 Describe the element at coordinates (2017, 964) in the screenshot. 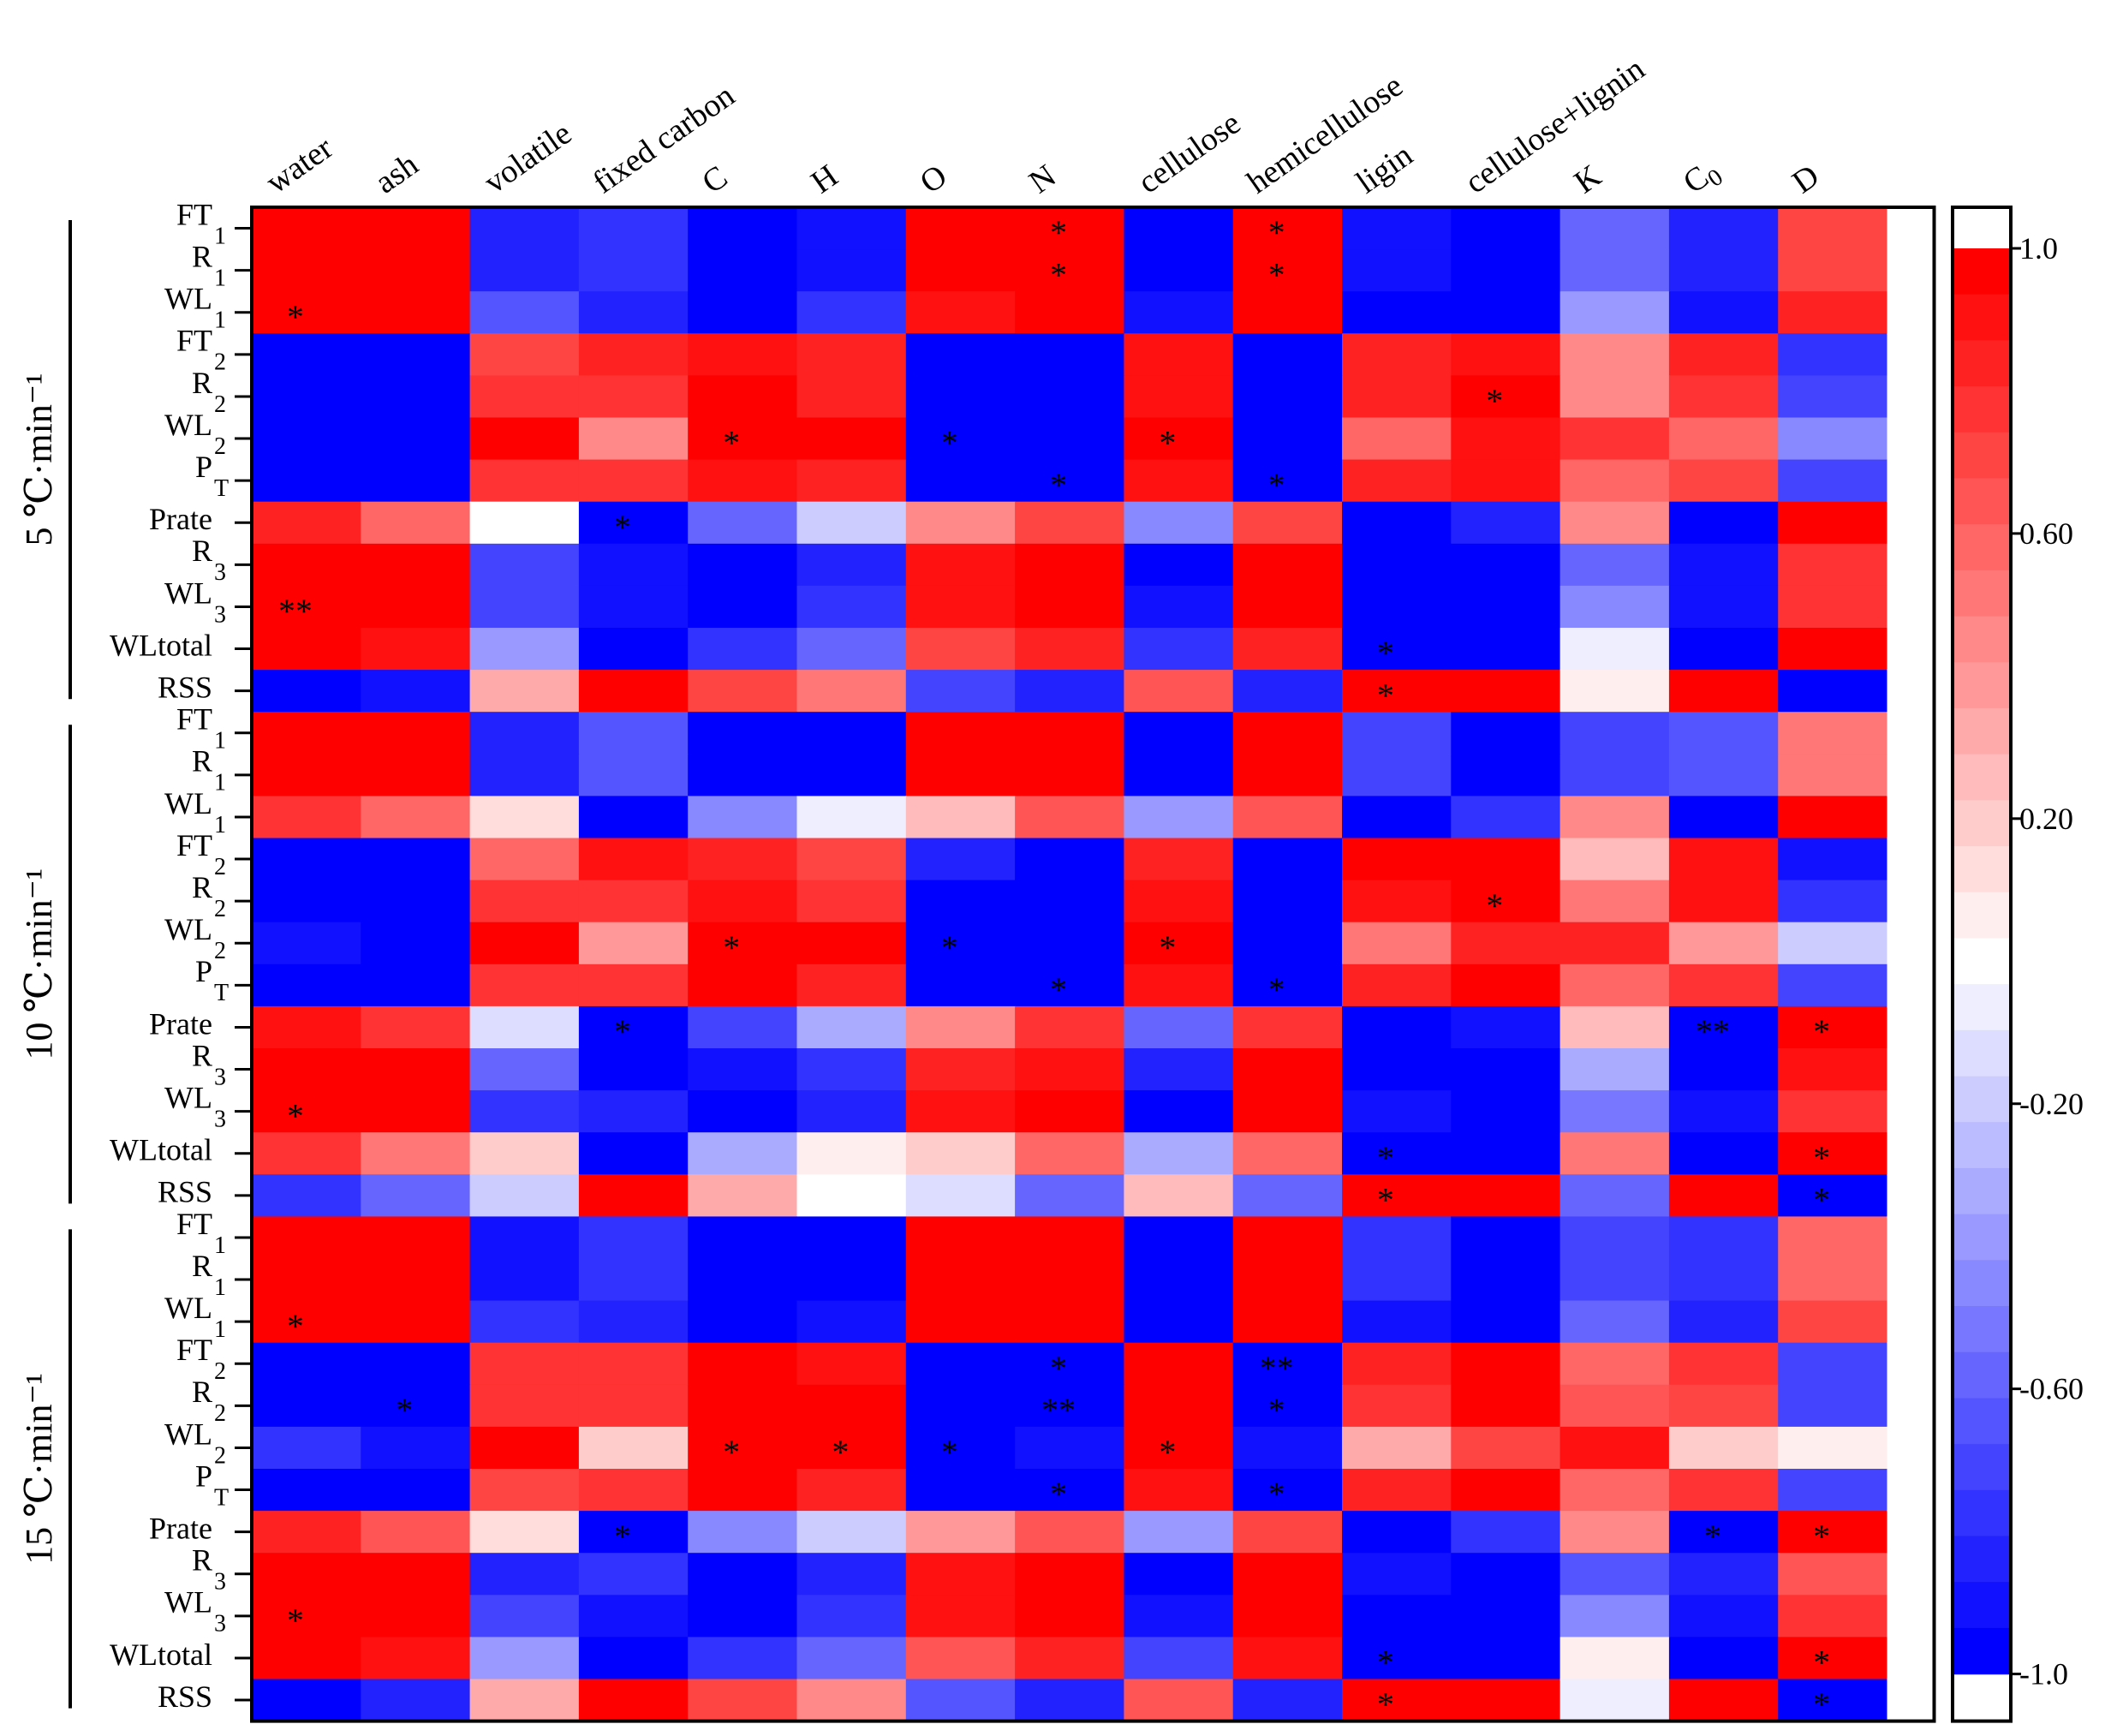

I see `colorbar: 1.0 0.60 0.20 -0.20 -0.60 -1.0` at that location.